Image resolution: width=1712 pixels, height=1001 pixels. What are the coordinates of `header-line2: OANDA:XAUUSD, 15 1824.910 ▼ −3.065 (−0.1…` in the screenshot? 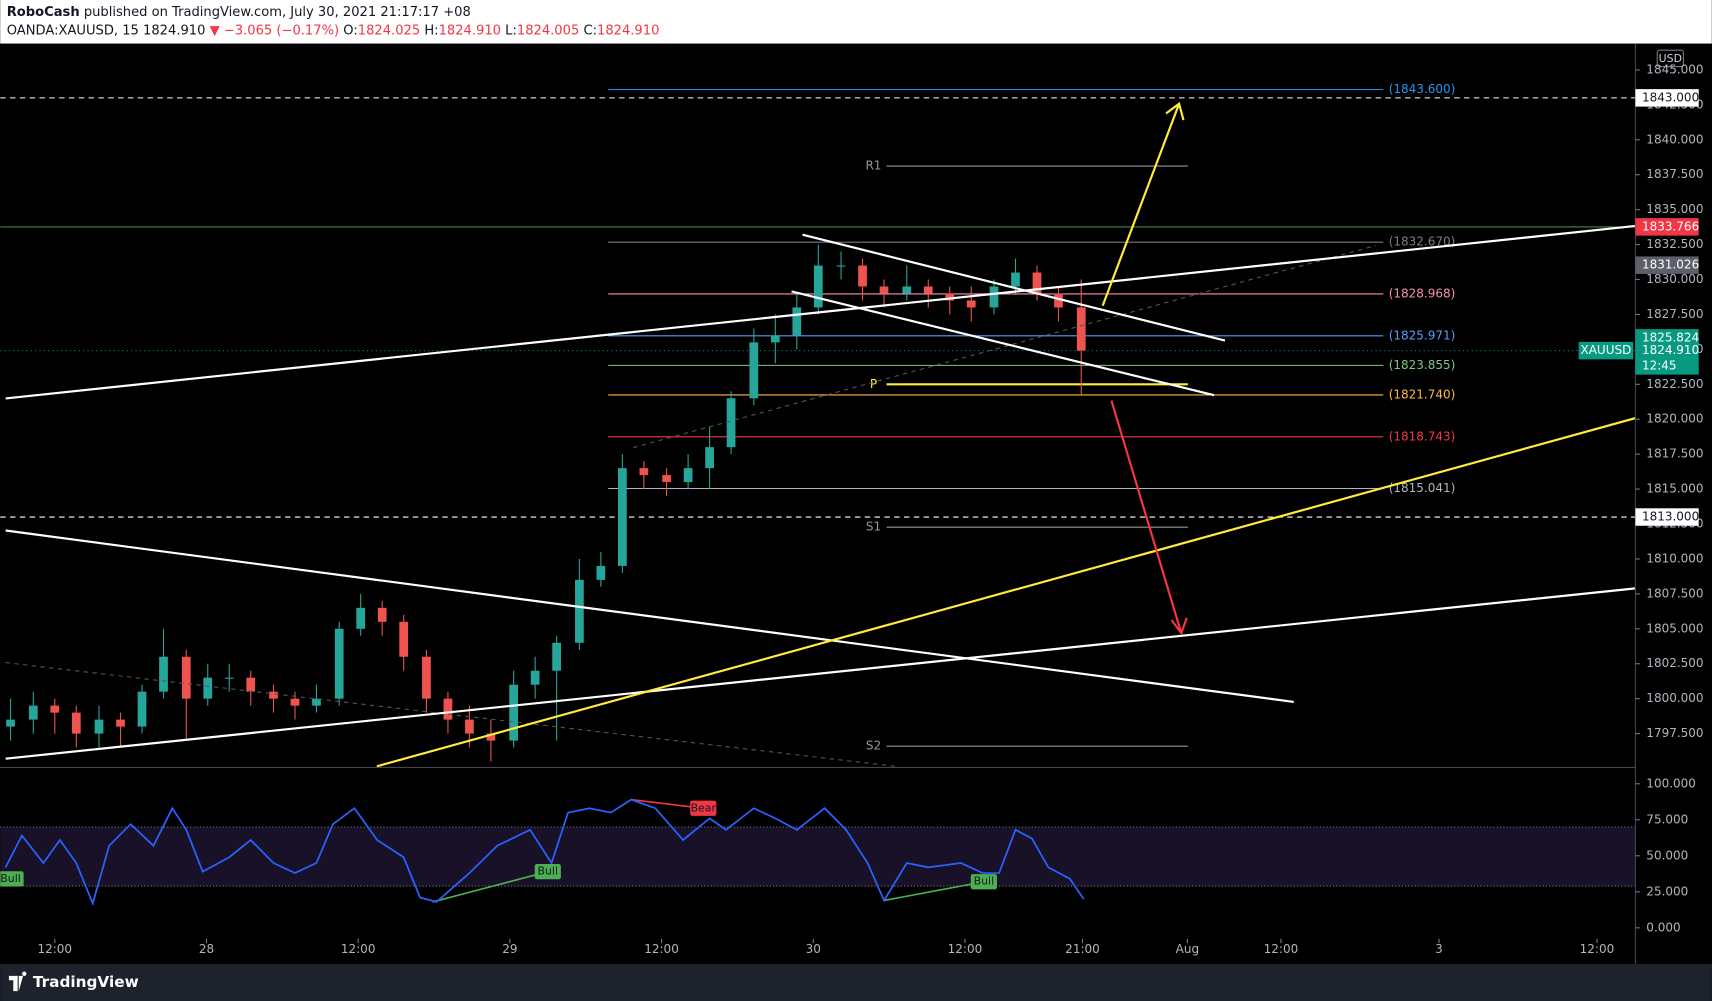 It's located at (333, 30).